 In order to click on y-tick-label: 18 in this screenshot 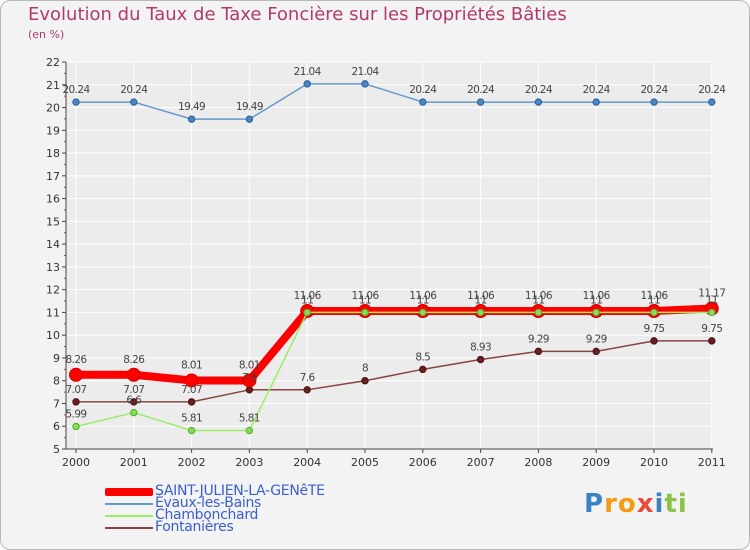, I will do `click(53, 153)`.